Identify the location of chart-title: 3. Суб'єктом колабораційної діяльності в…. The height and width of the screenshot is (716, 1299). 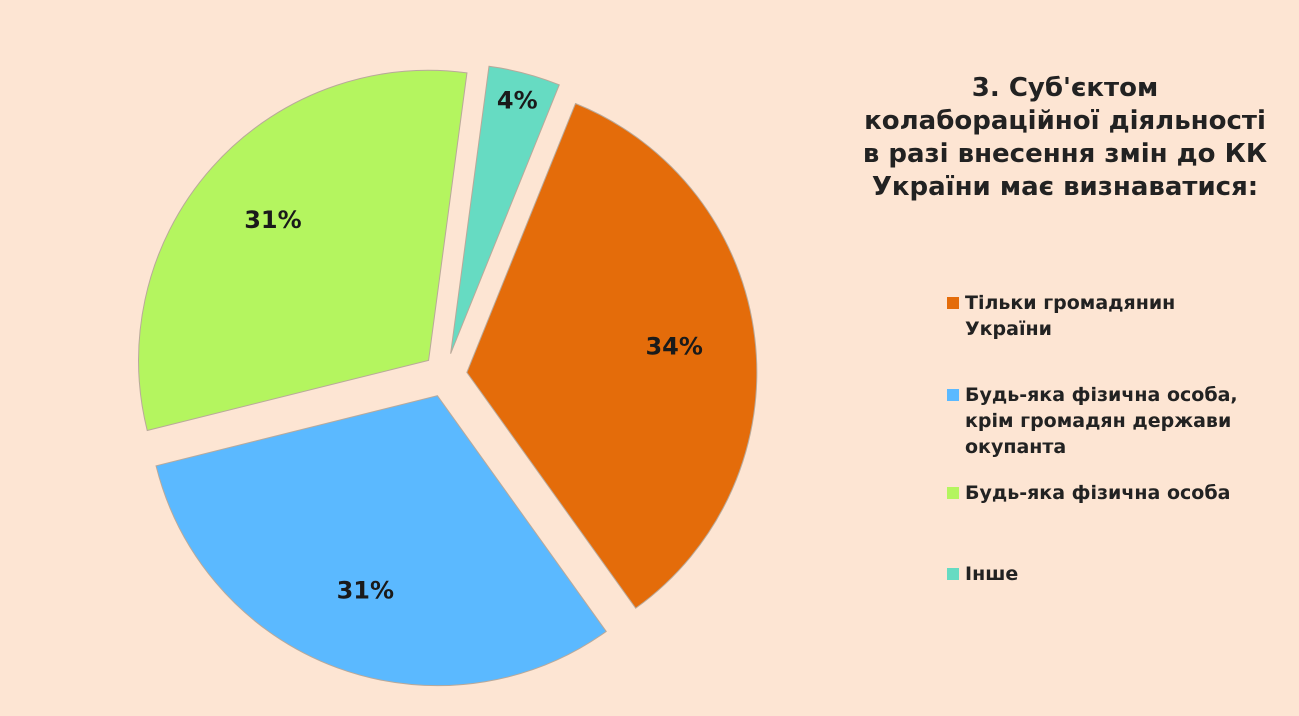
(1065, 137).